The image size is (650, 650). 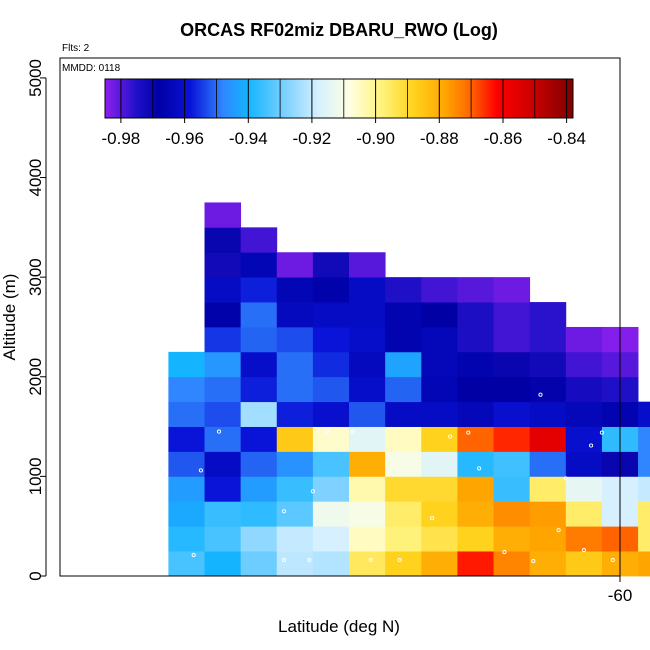 I want to click on y-tick-label: 3000, so click(x=35, y=277).